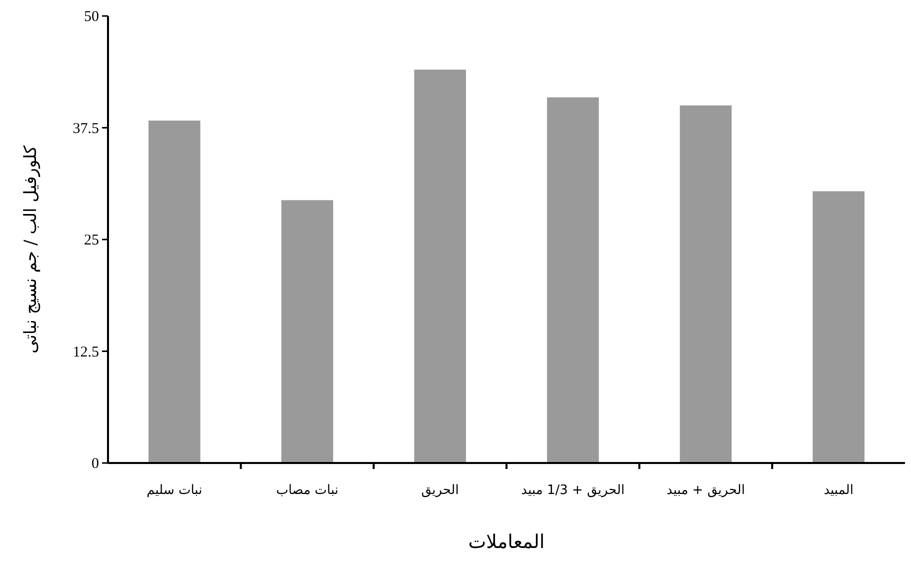 The height and width of the screenshot is (580, 911). I want to click on x-tick-label: الحريق + 1/3 مبيد, so click(573, 490).